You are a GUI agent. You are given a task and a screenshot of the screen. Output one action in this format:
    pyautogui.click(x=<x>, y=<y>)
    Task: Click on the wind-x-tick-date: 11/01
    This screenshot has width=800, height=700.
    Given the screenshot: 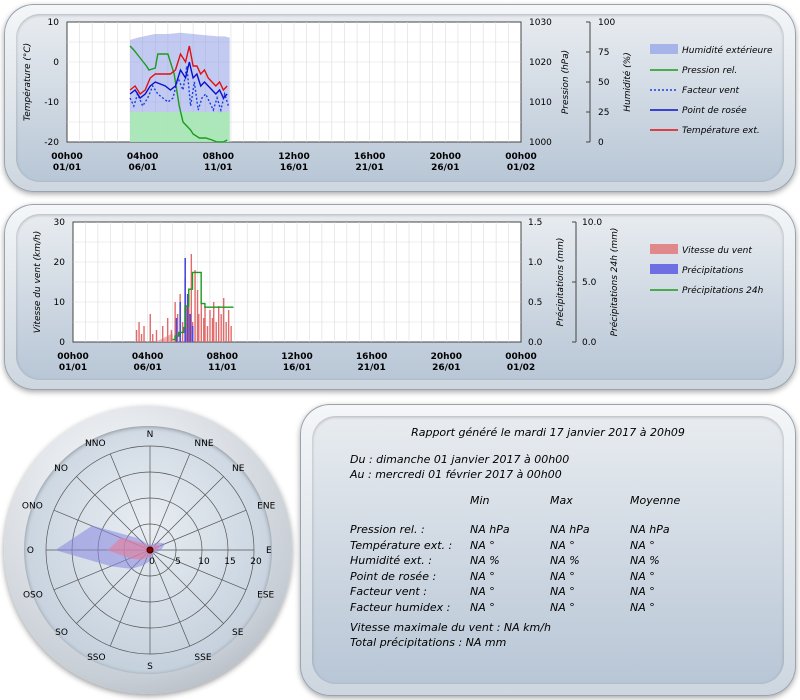 What is the action you would take?
    pyautogui.click(x=222, y=368)
    